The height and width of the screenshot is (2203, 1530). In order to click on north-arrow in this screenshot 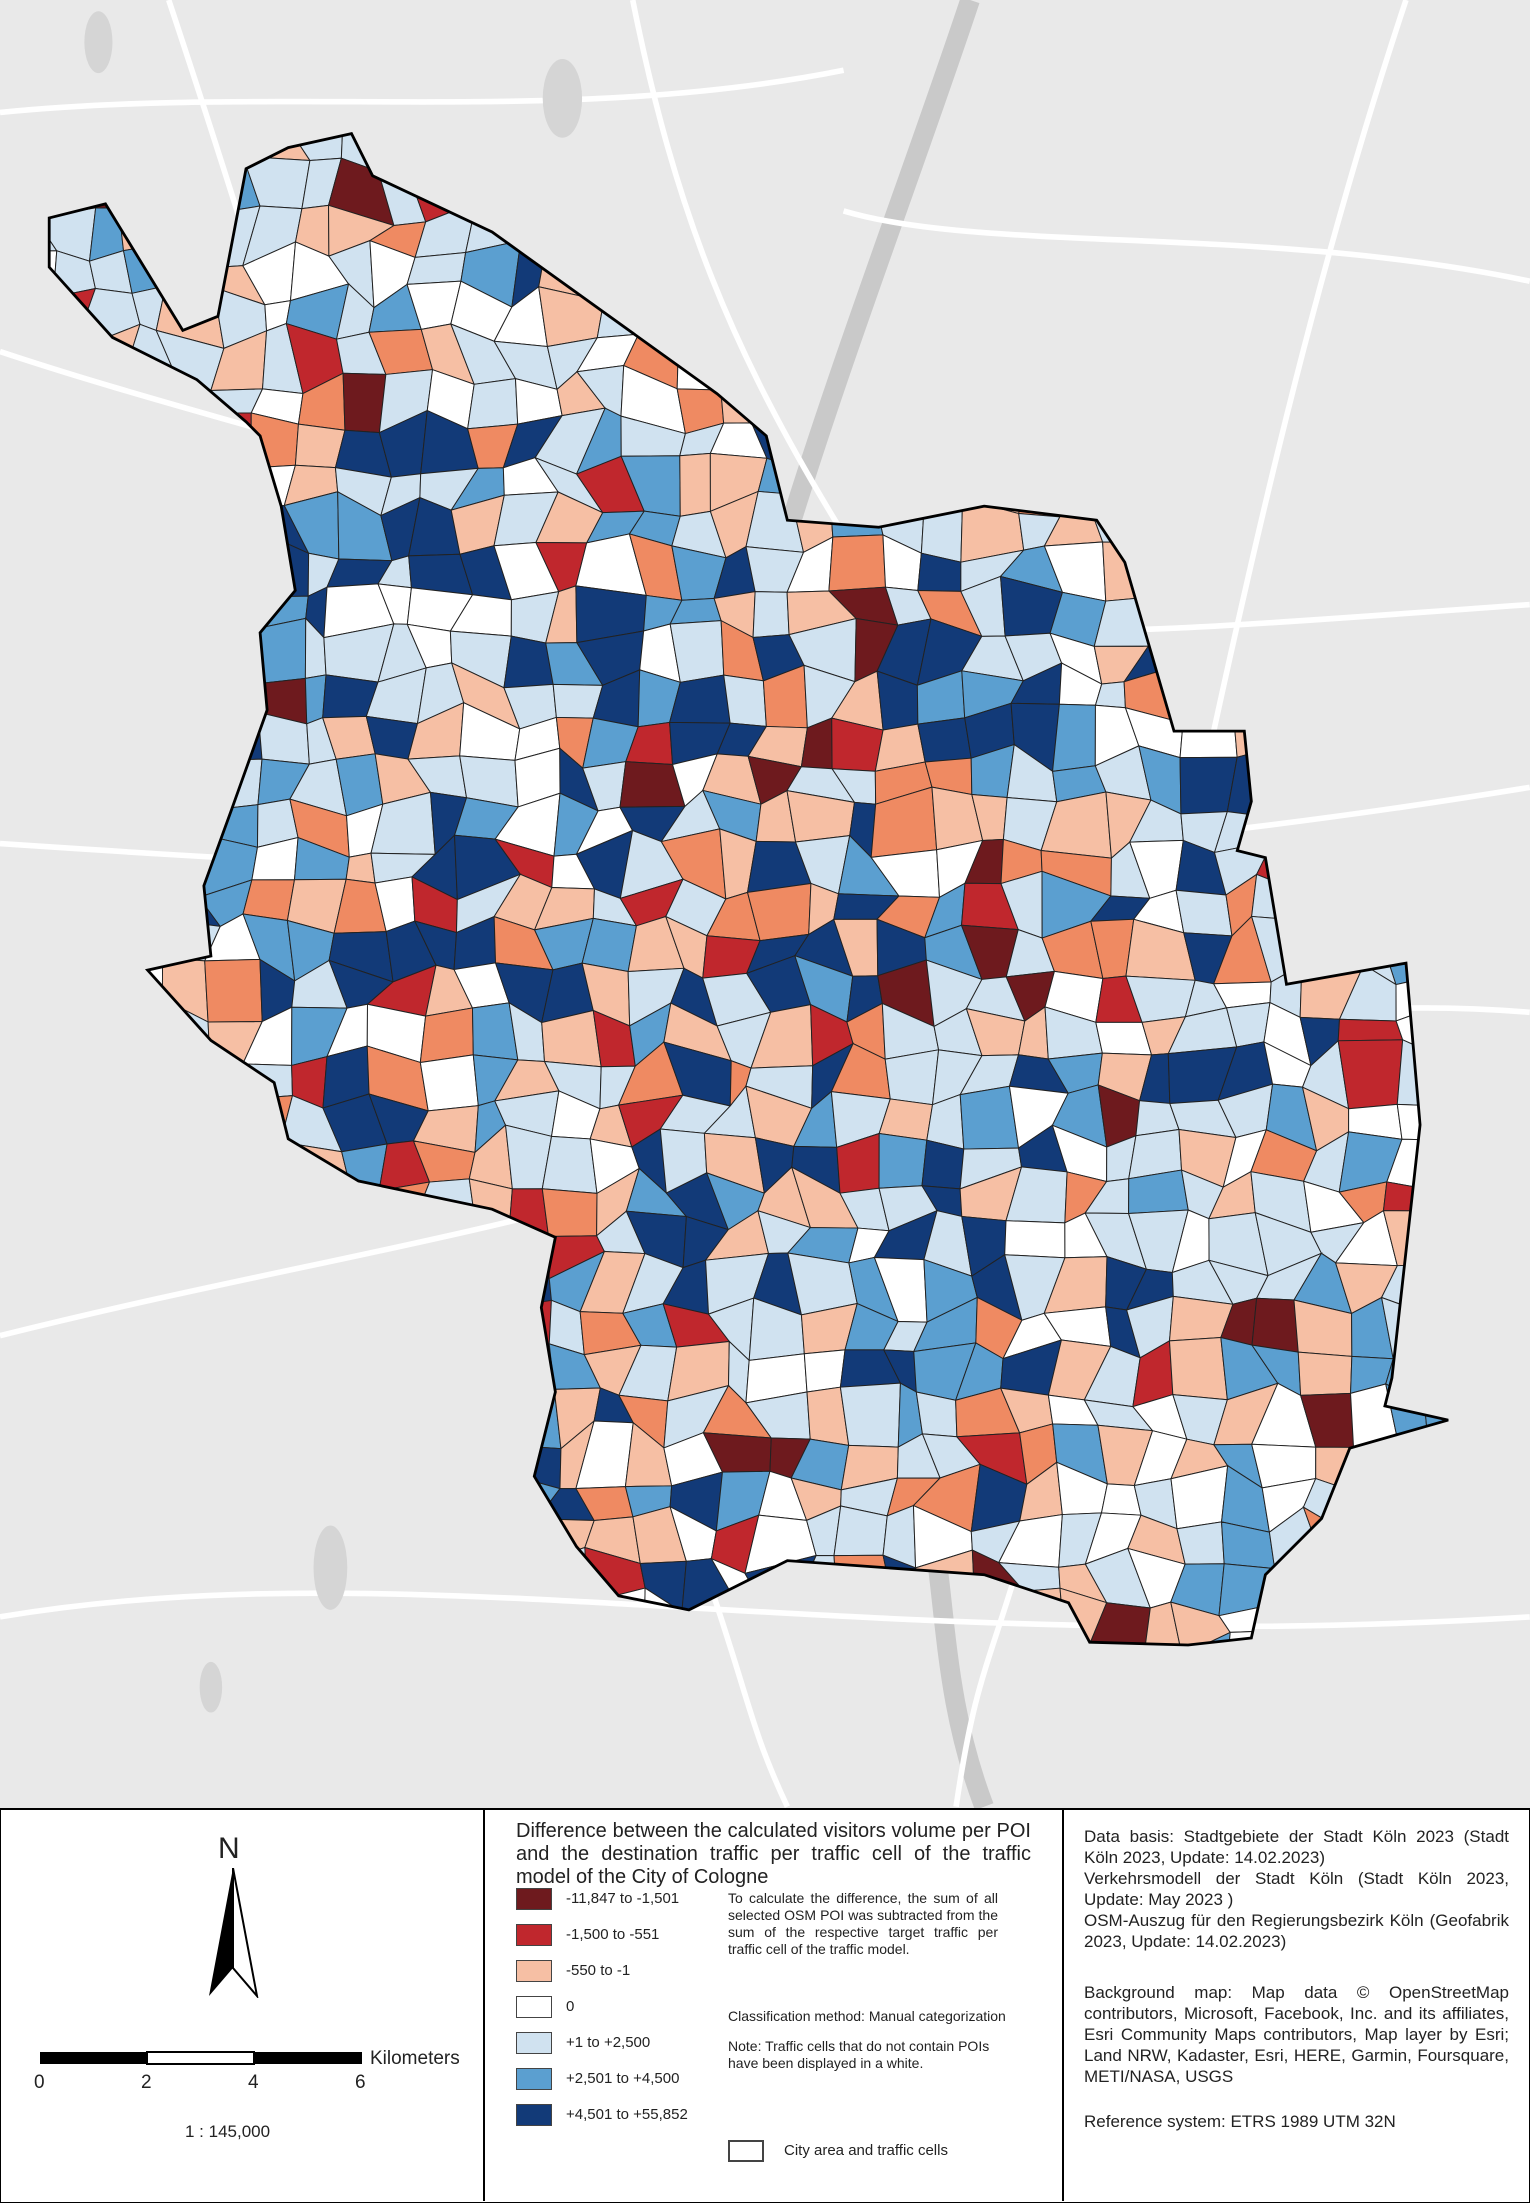, I will do `click(234, 1933)`.